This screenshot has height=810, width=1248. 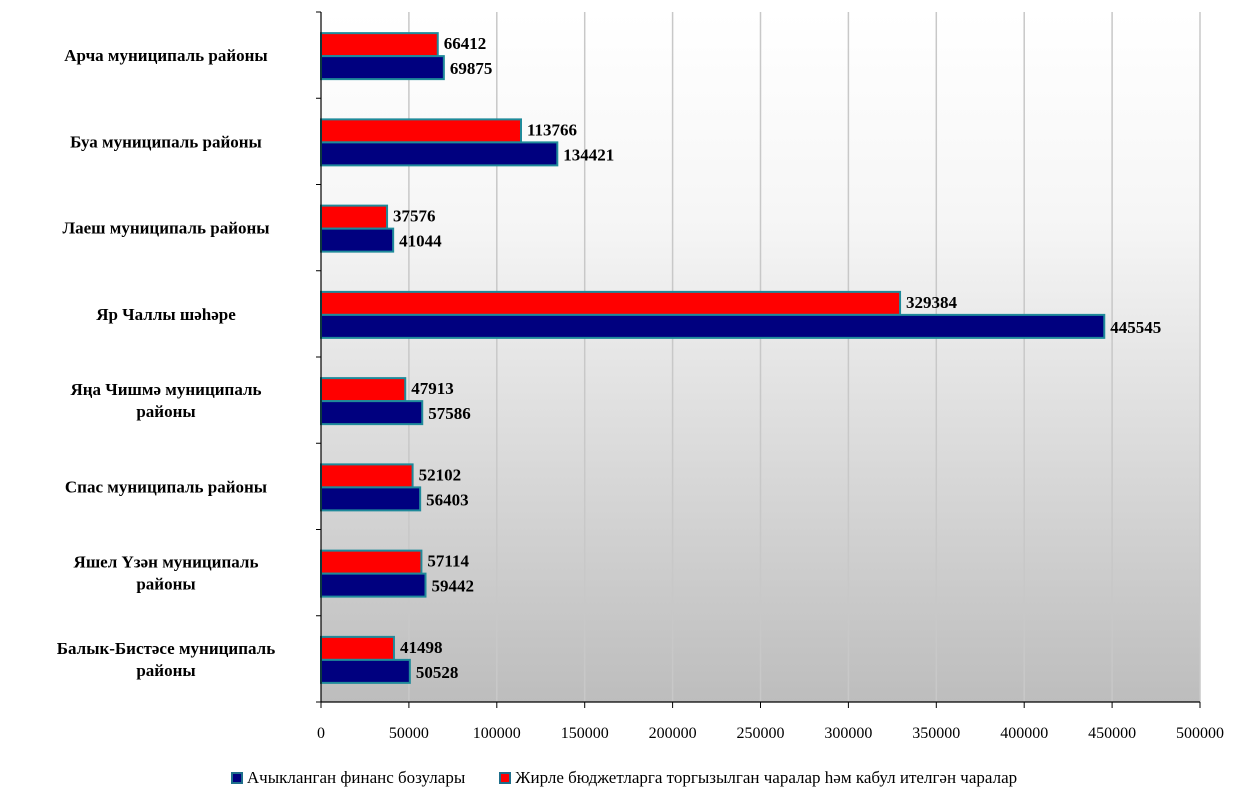 What do you see at coordinates (166, 314) in the screenshot?
I see `category-label: Яр Чаллы шәһәре` at bounding box center [166, 314].